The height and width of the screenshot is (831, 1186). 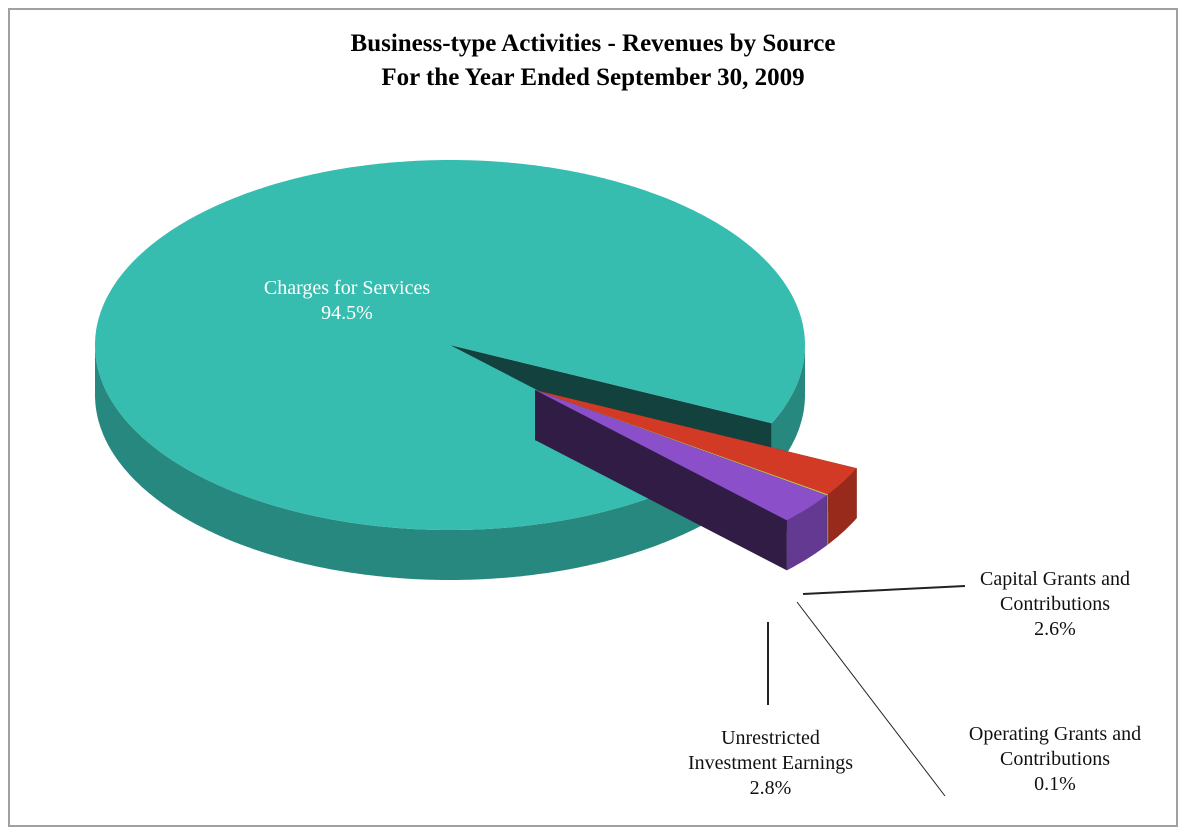 What do you see at coordinates (770, 750) in the screenshot?
I see `category-label: Unrestricted Investment Earnings` at bounding box center [770, 750].